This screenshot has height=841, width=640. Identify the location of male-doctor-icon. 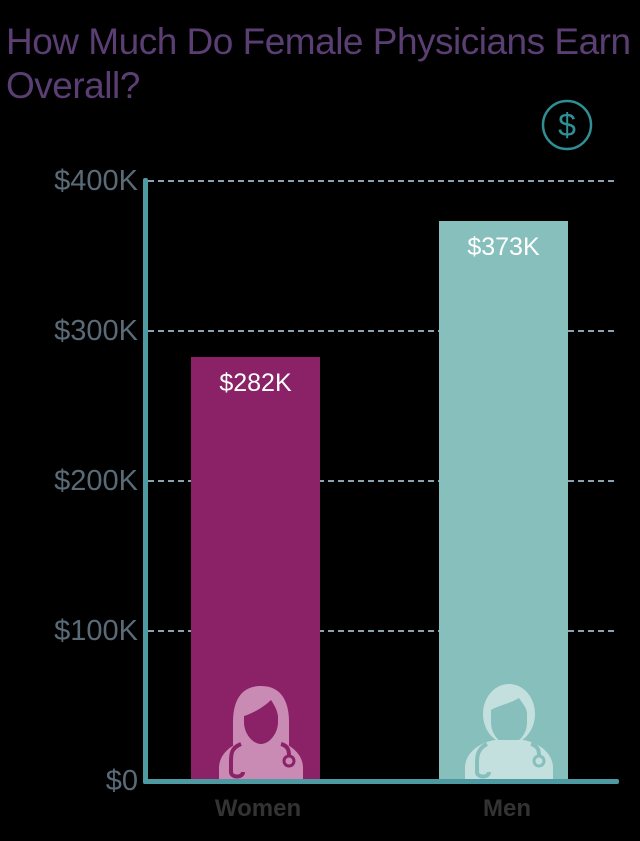
(509, 733).